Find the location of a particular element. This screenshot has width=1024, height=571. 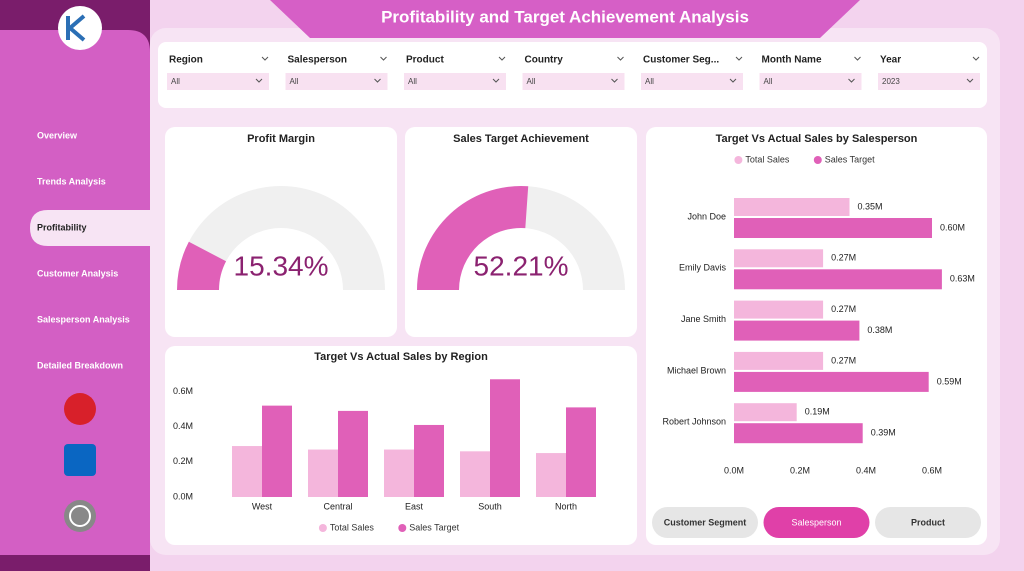

gauge-track is located at coordinates (281, 238).